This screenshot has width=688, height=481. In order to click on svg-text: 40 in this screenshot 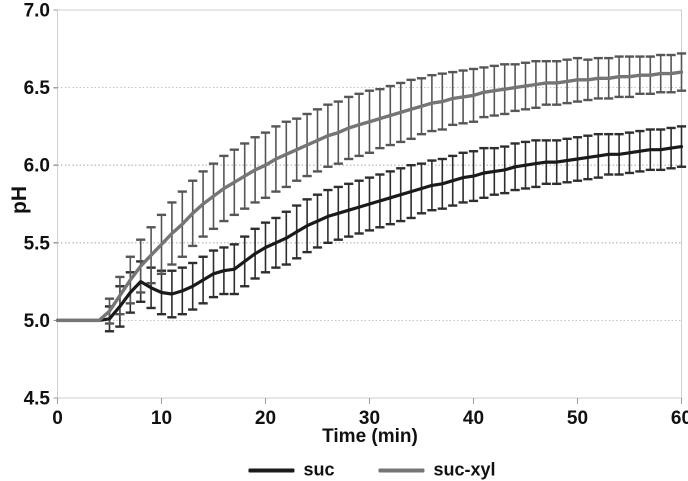, I will do `click(473, 418)`.